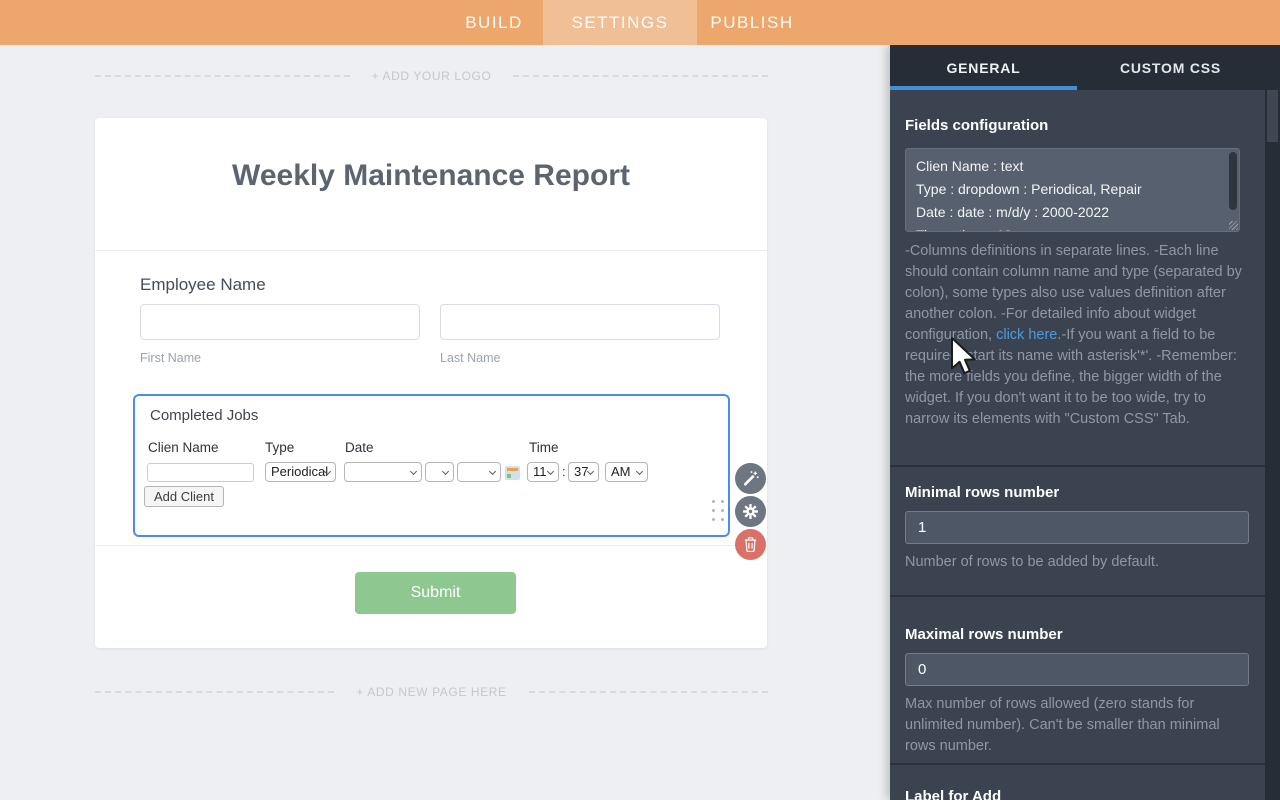 This screenshot has width=1280, height=800. I want to click on textarea-scrollbar-thumb, so click(1233, 181).